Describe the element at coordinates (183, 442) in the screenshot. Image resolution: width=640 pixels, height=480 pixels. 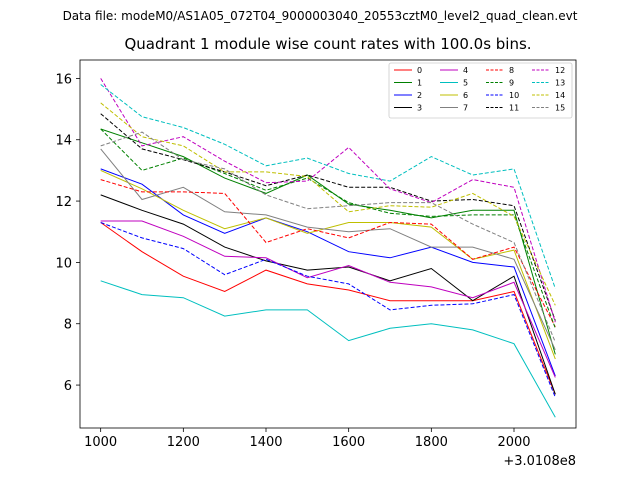
I see `x-tick-label: 1200` at that location.